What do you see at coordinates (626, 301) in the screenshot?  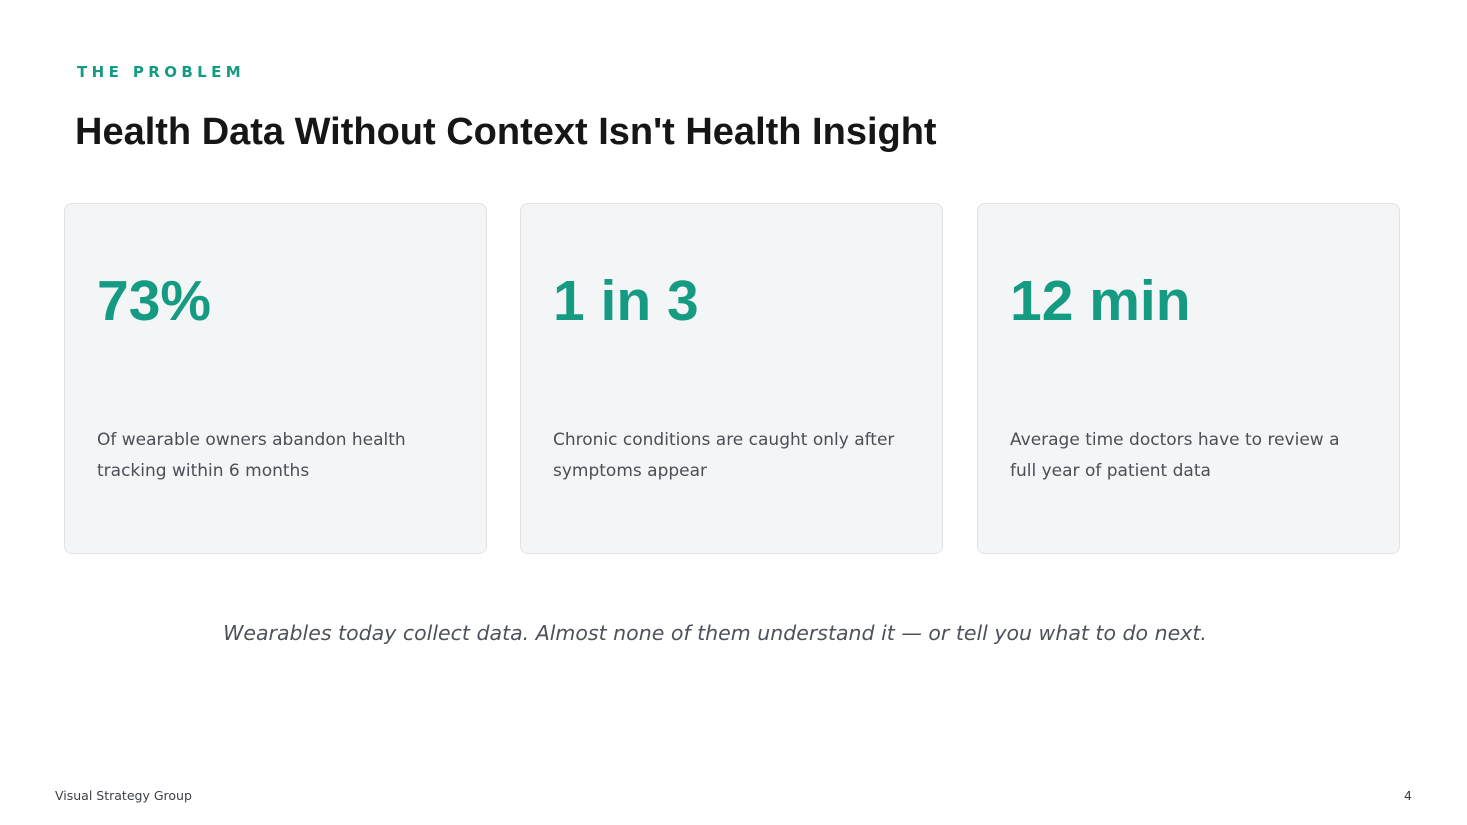 I see `stat-value: 1 in 3` at bounding box center [626, 301].